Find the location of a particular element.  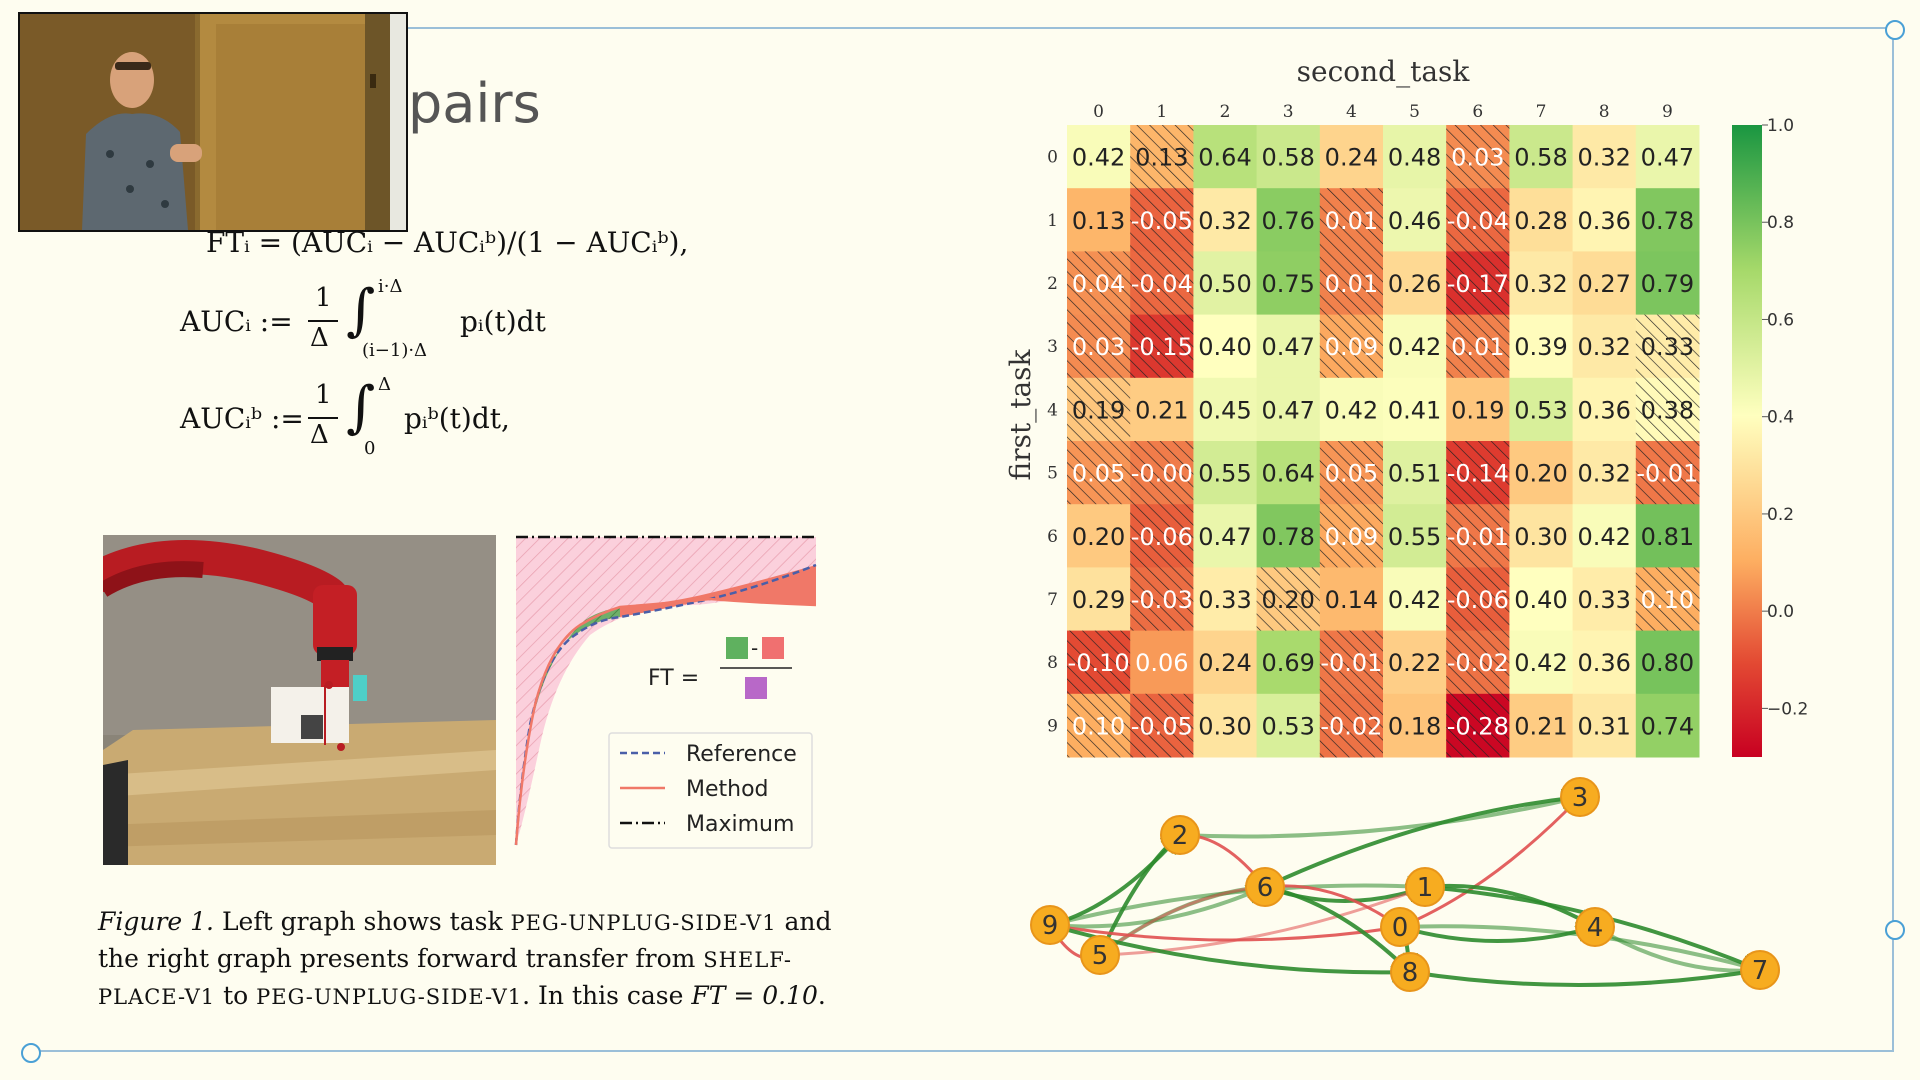

heatmap-cell-label: 0.42 is located at coordinates (1414, 347).